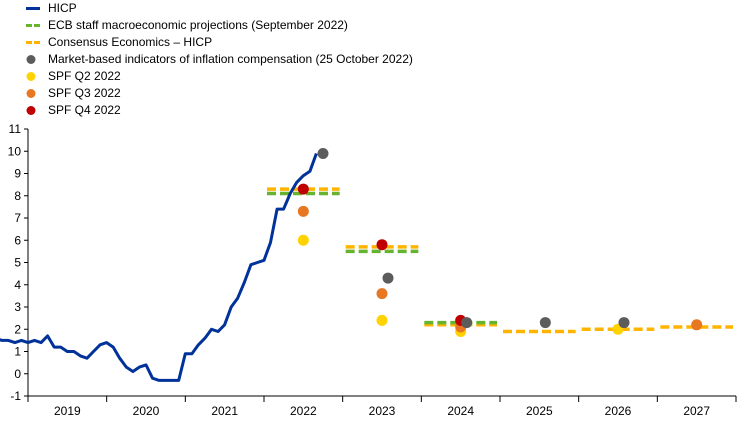  What do you see at coordinates (303, 411) in the screenshot?
I see `x-tick-label: 2022` at bounding box center [303, 411].